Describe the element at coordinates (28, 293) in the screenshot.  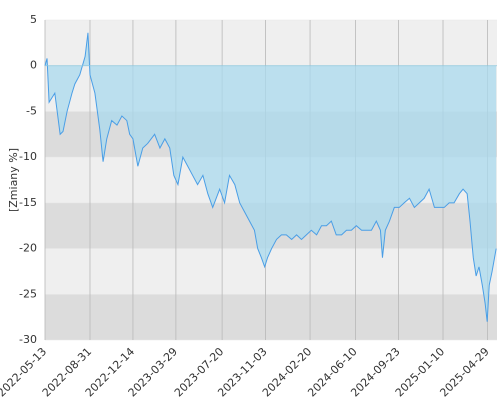
I see `y-tick-label: -25` at that location.